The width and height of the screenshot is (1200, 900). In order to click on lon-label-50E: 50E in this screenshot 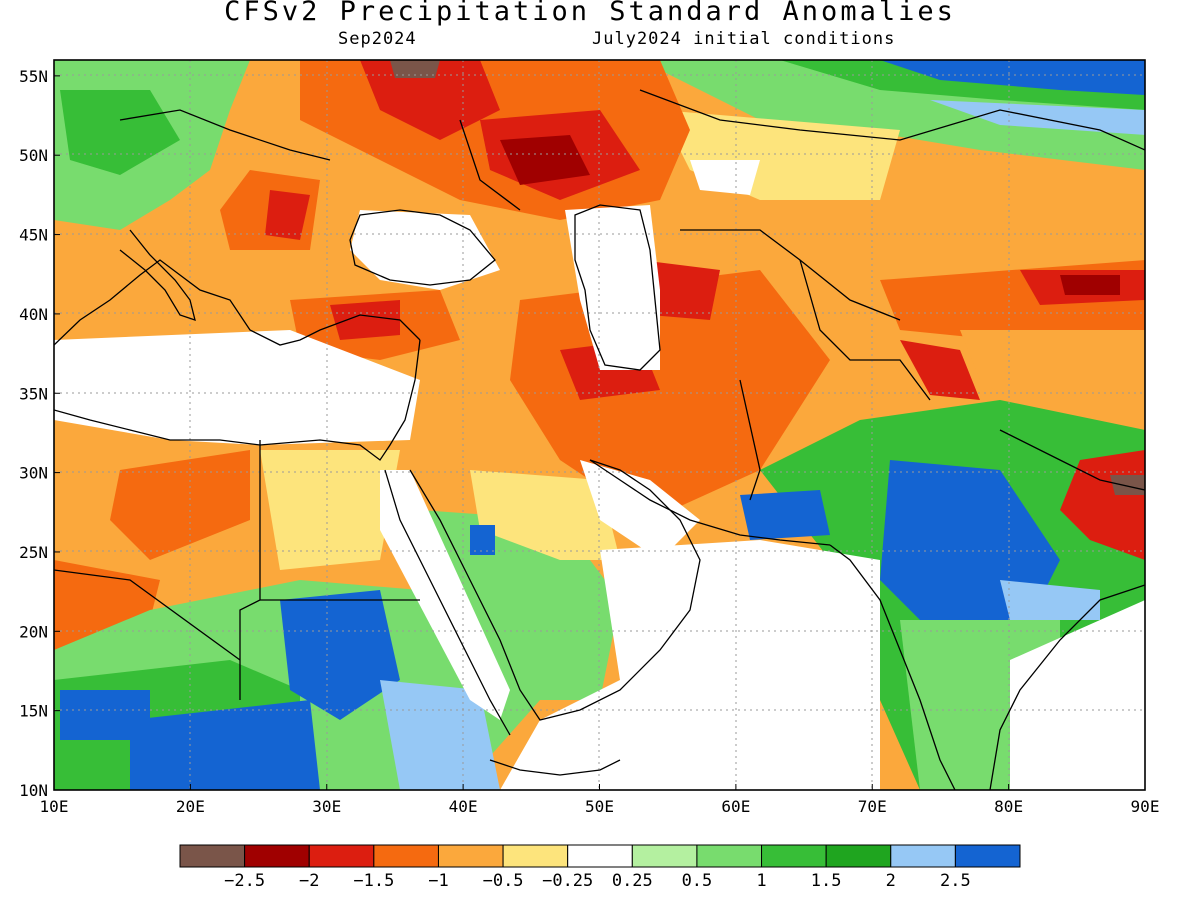, I will do `click(599, 806)`.